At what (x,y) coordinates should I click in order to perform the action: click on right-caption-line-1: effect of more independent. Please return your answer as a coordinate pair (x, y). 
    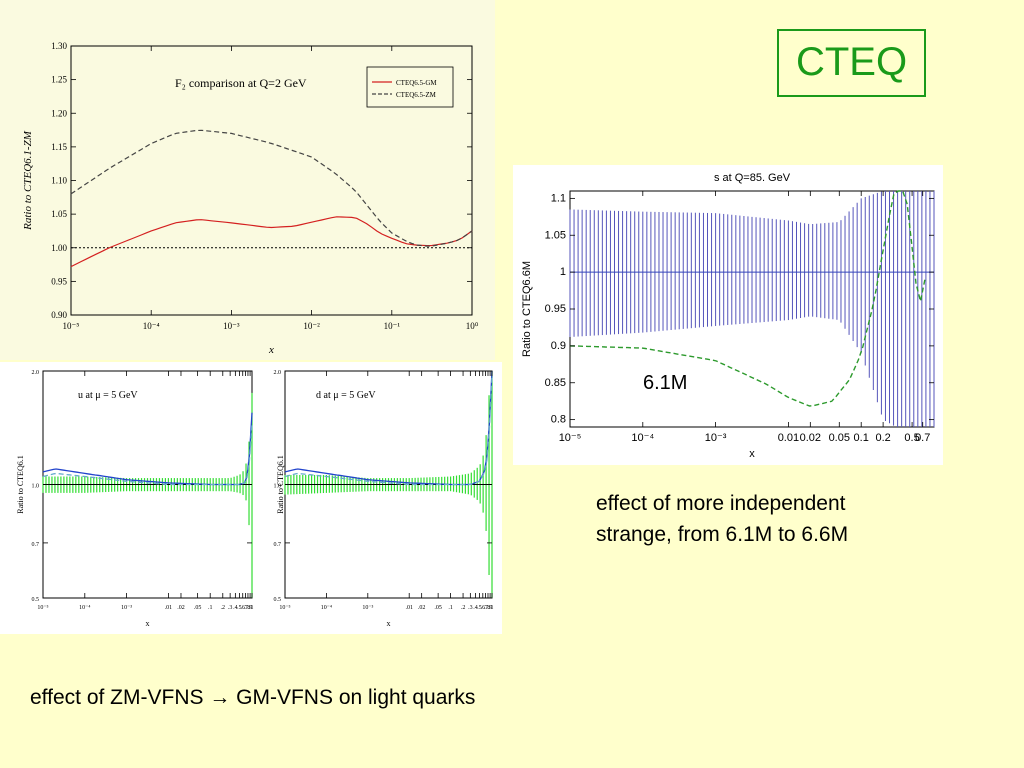
    Looking at the image, I should click on (721, 503).